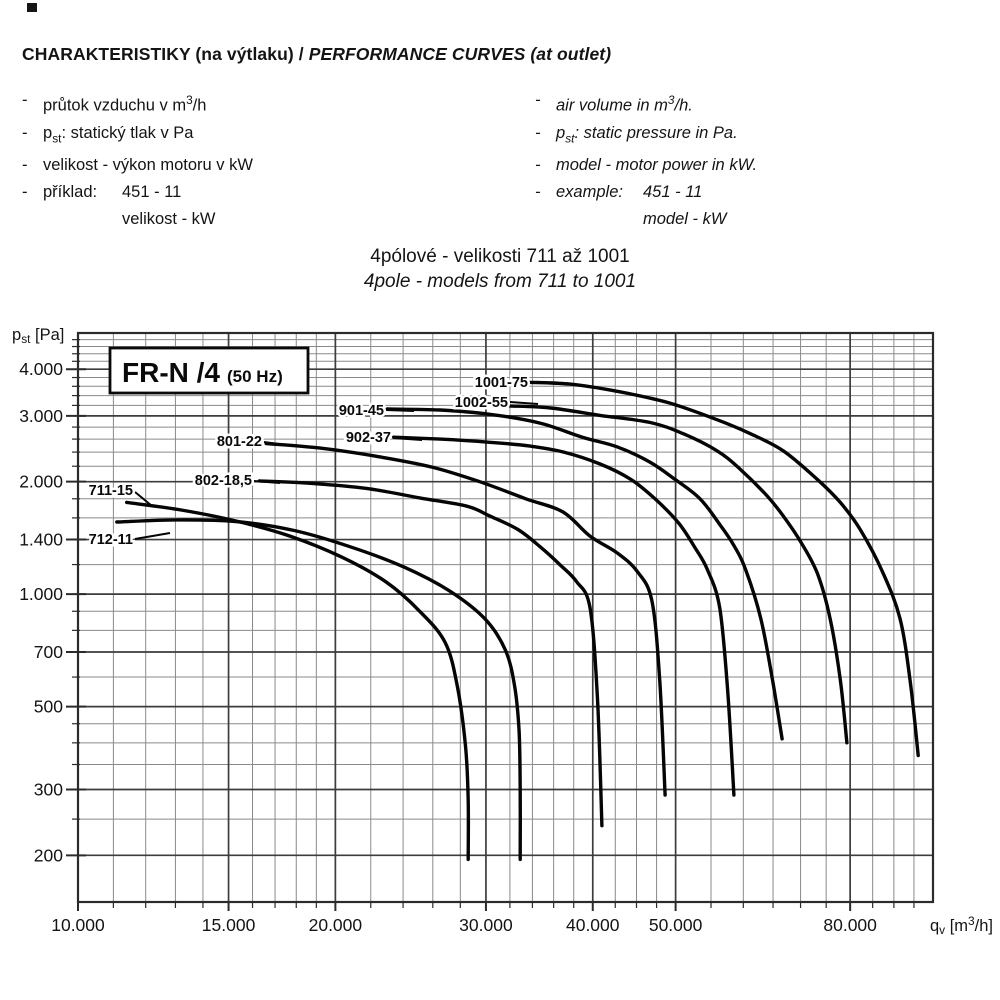 Image resolution: width=1000 pixels, height=1000 pixels. Describe the element at coordinates (111, 540) in the screenshot. I see `curve-label: 712-11` at that location.